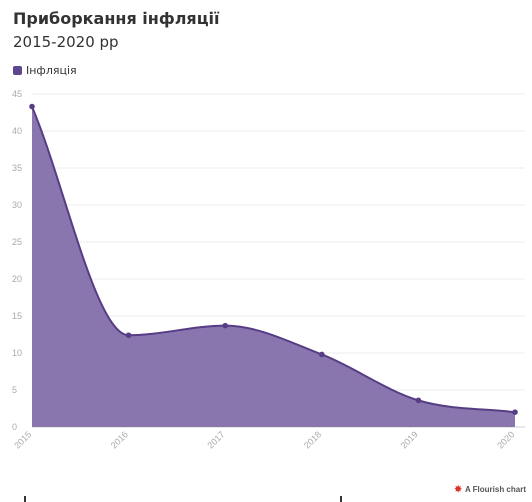  Describe the element at coordinates (66, 42) in the screenshot. I see `chart-subtitle: 2015-2020 рр` at that location.